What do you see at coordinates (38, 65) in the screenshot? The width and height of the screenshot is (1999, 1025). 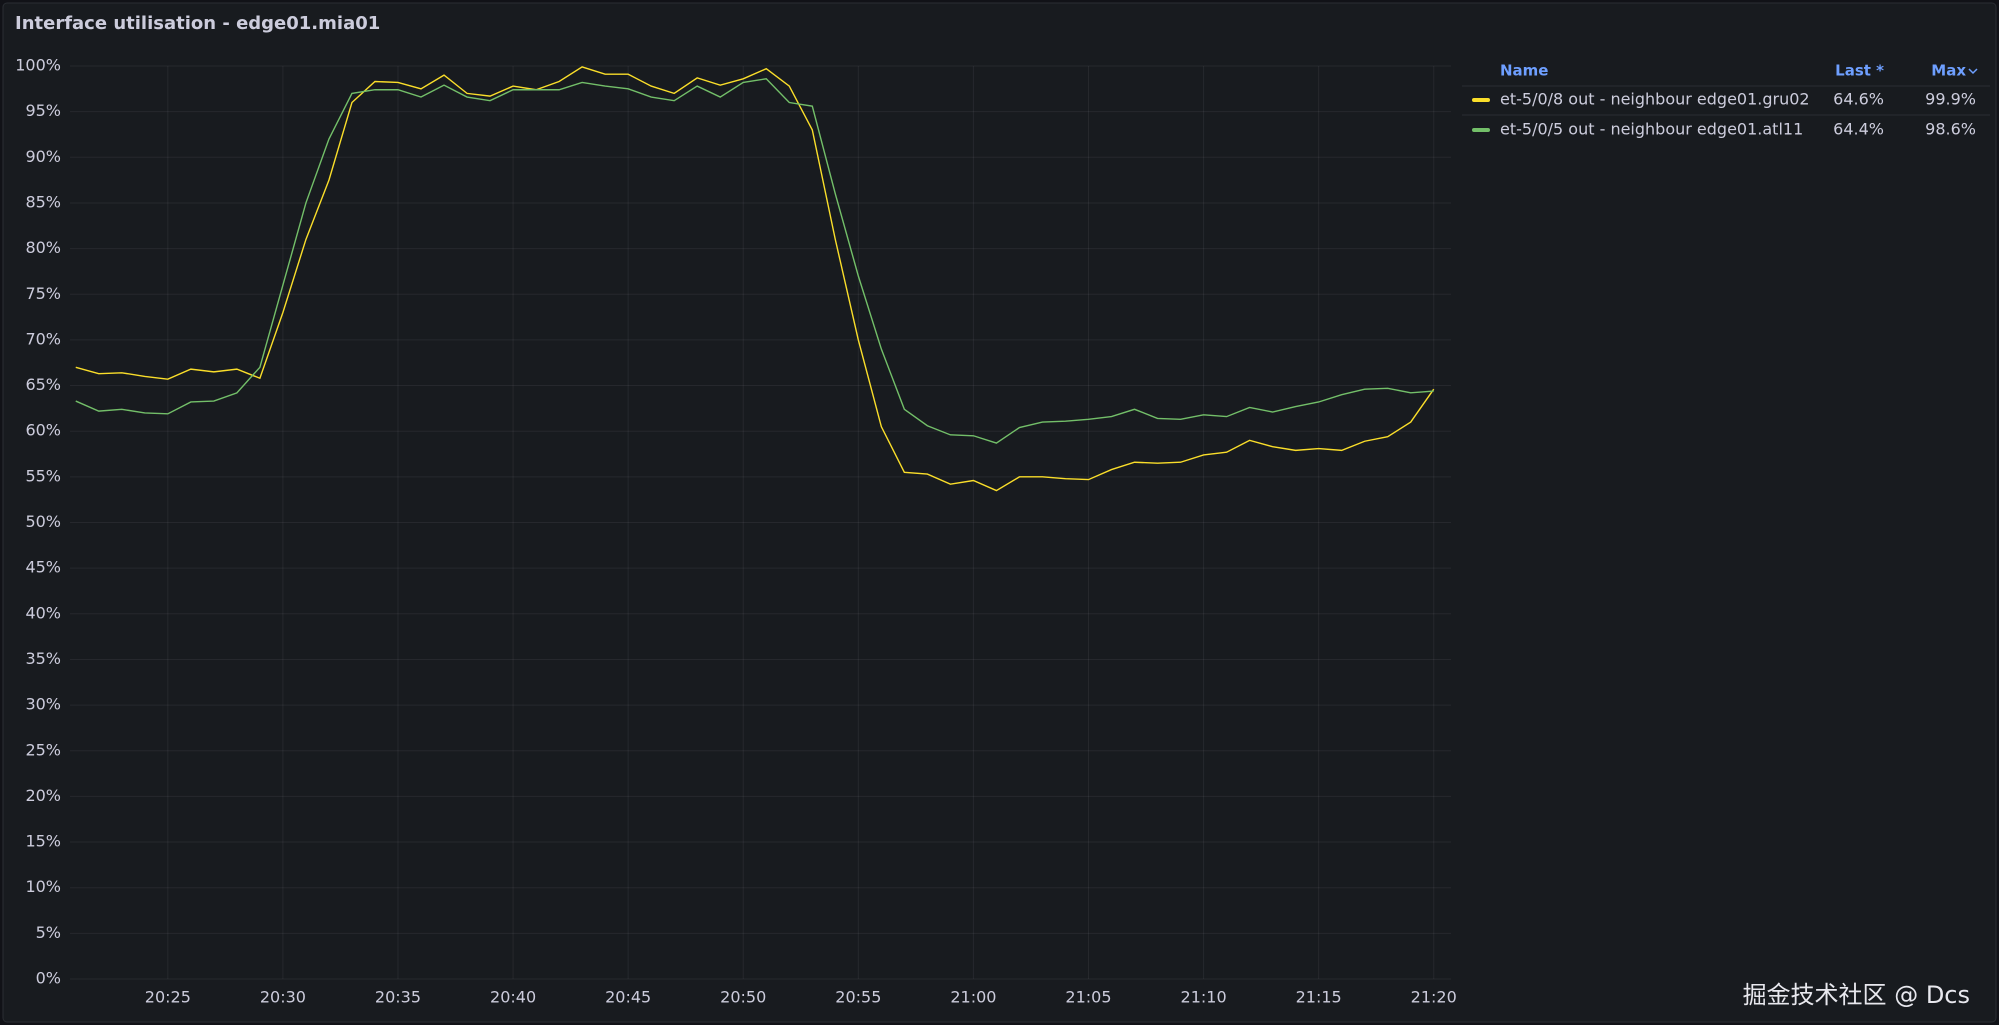 I see `y-tick-label: 100%` at bounding box center [38, 65].